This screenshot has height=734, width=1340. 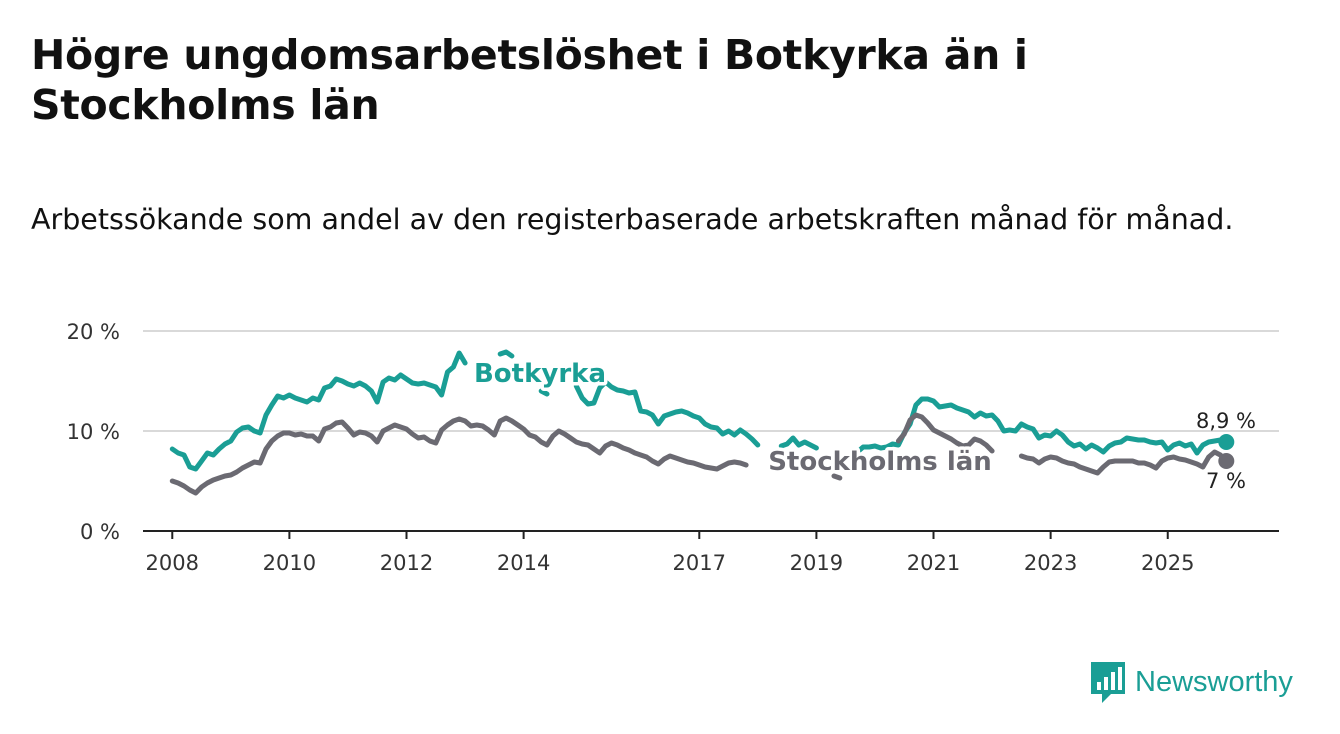 What do you see at coordinates (1214, 681) in the screenshot?
I see `newsworthy-logo-text: Newsworthy` at bounding box center [1214, 681].